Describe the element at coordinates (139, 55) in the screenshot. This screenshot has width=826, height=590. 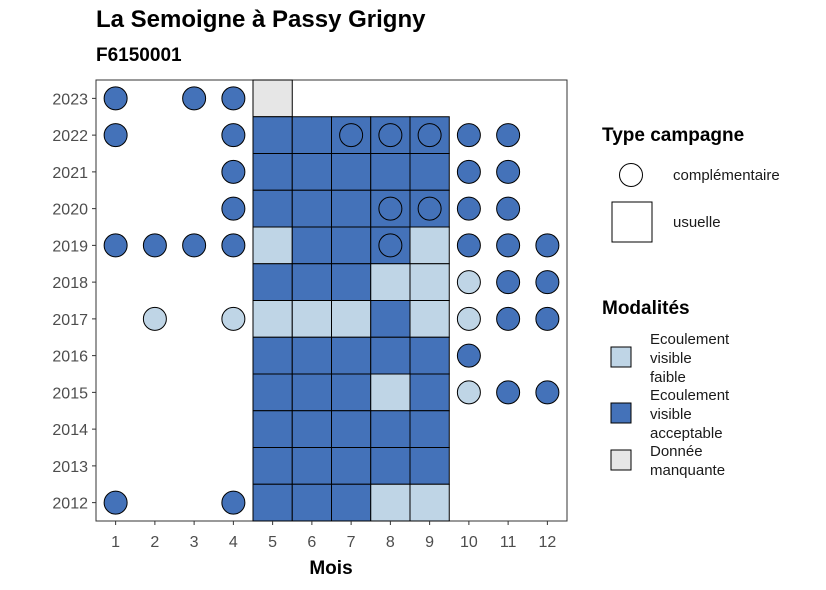
I see `chart-subtitle: F6150001` at that location.